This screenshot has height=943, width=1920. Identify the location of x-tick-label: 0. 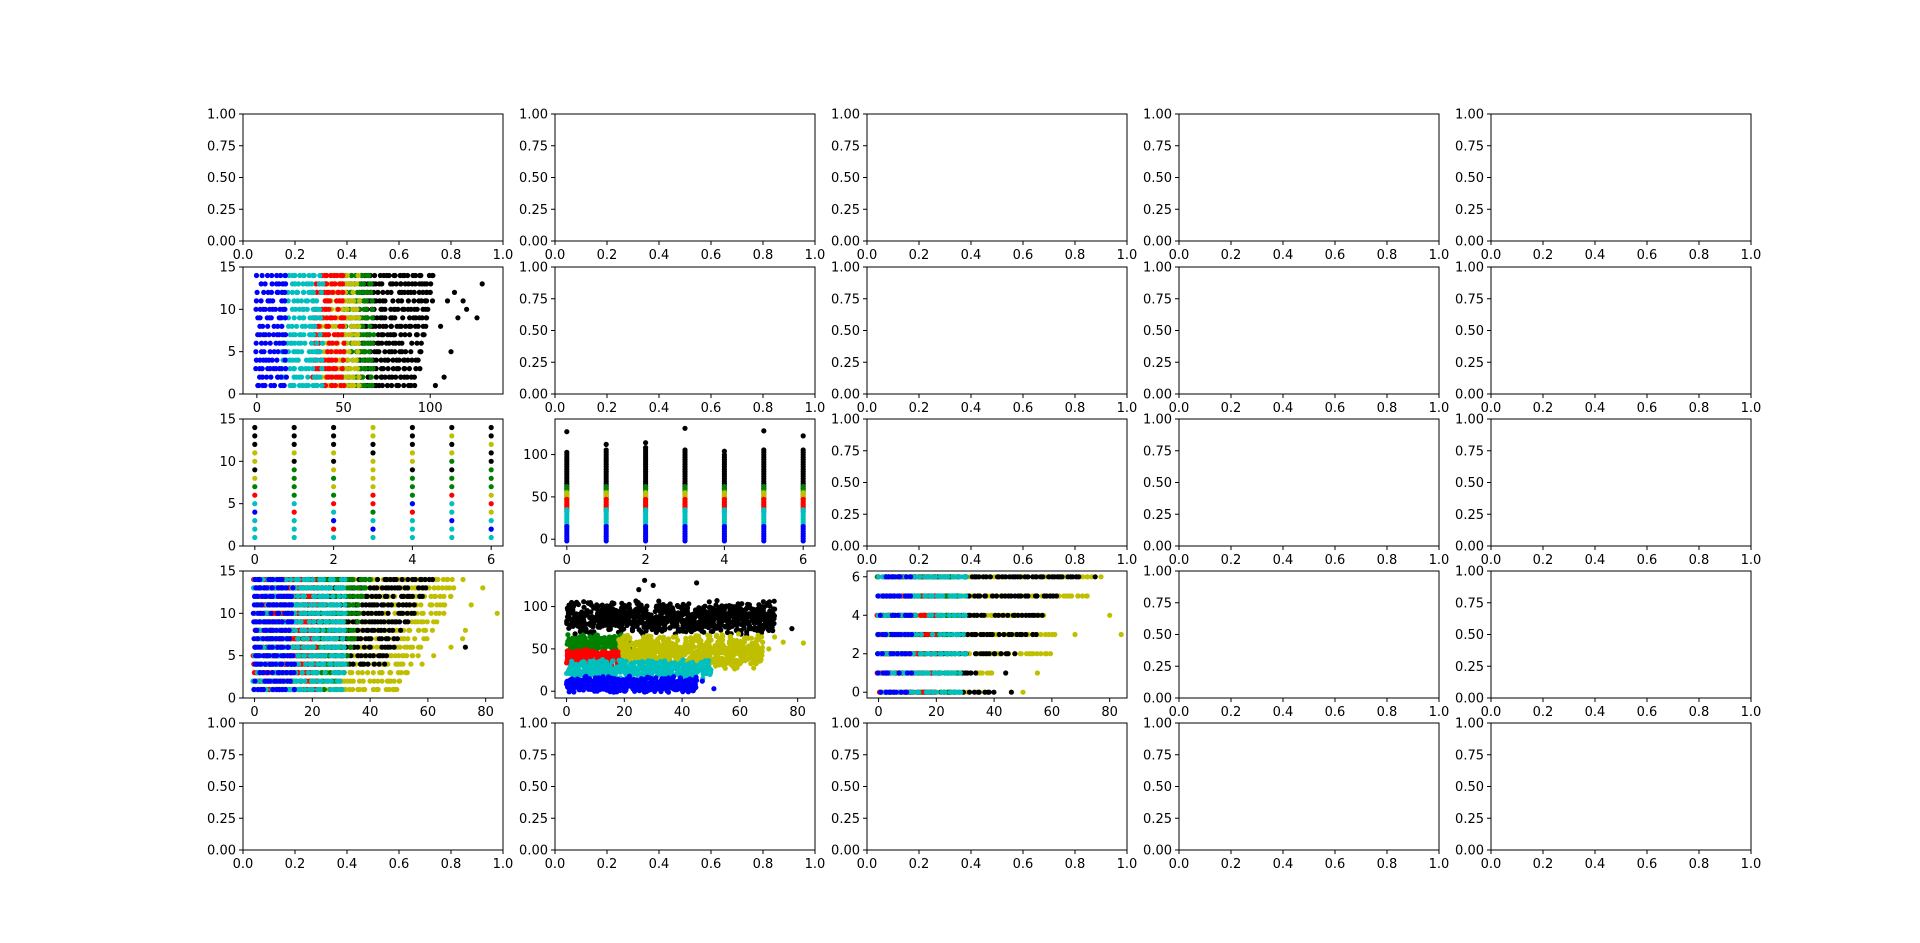
(257, 408).